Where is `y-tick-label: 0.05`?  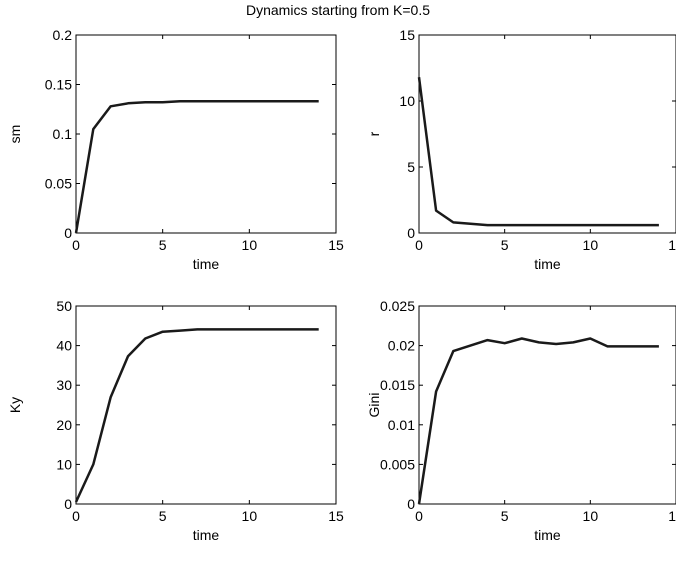 y-tick-label: 0.05 is located at coordinates (58, 184).